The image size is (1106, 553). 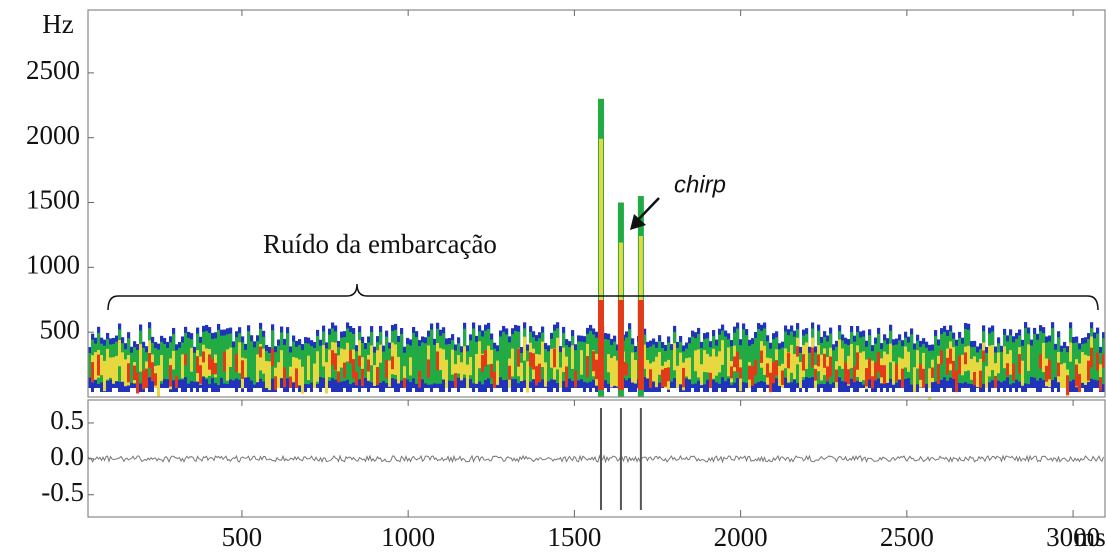 What do you see at coordinates (57, 24) in the screenshot?
I see `y-axis-label: Hz` at bounding box center [57, 24].